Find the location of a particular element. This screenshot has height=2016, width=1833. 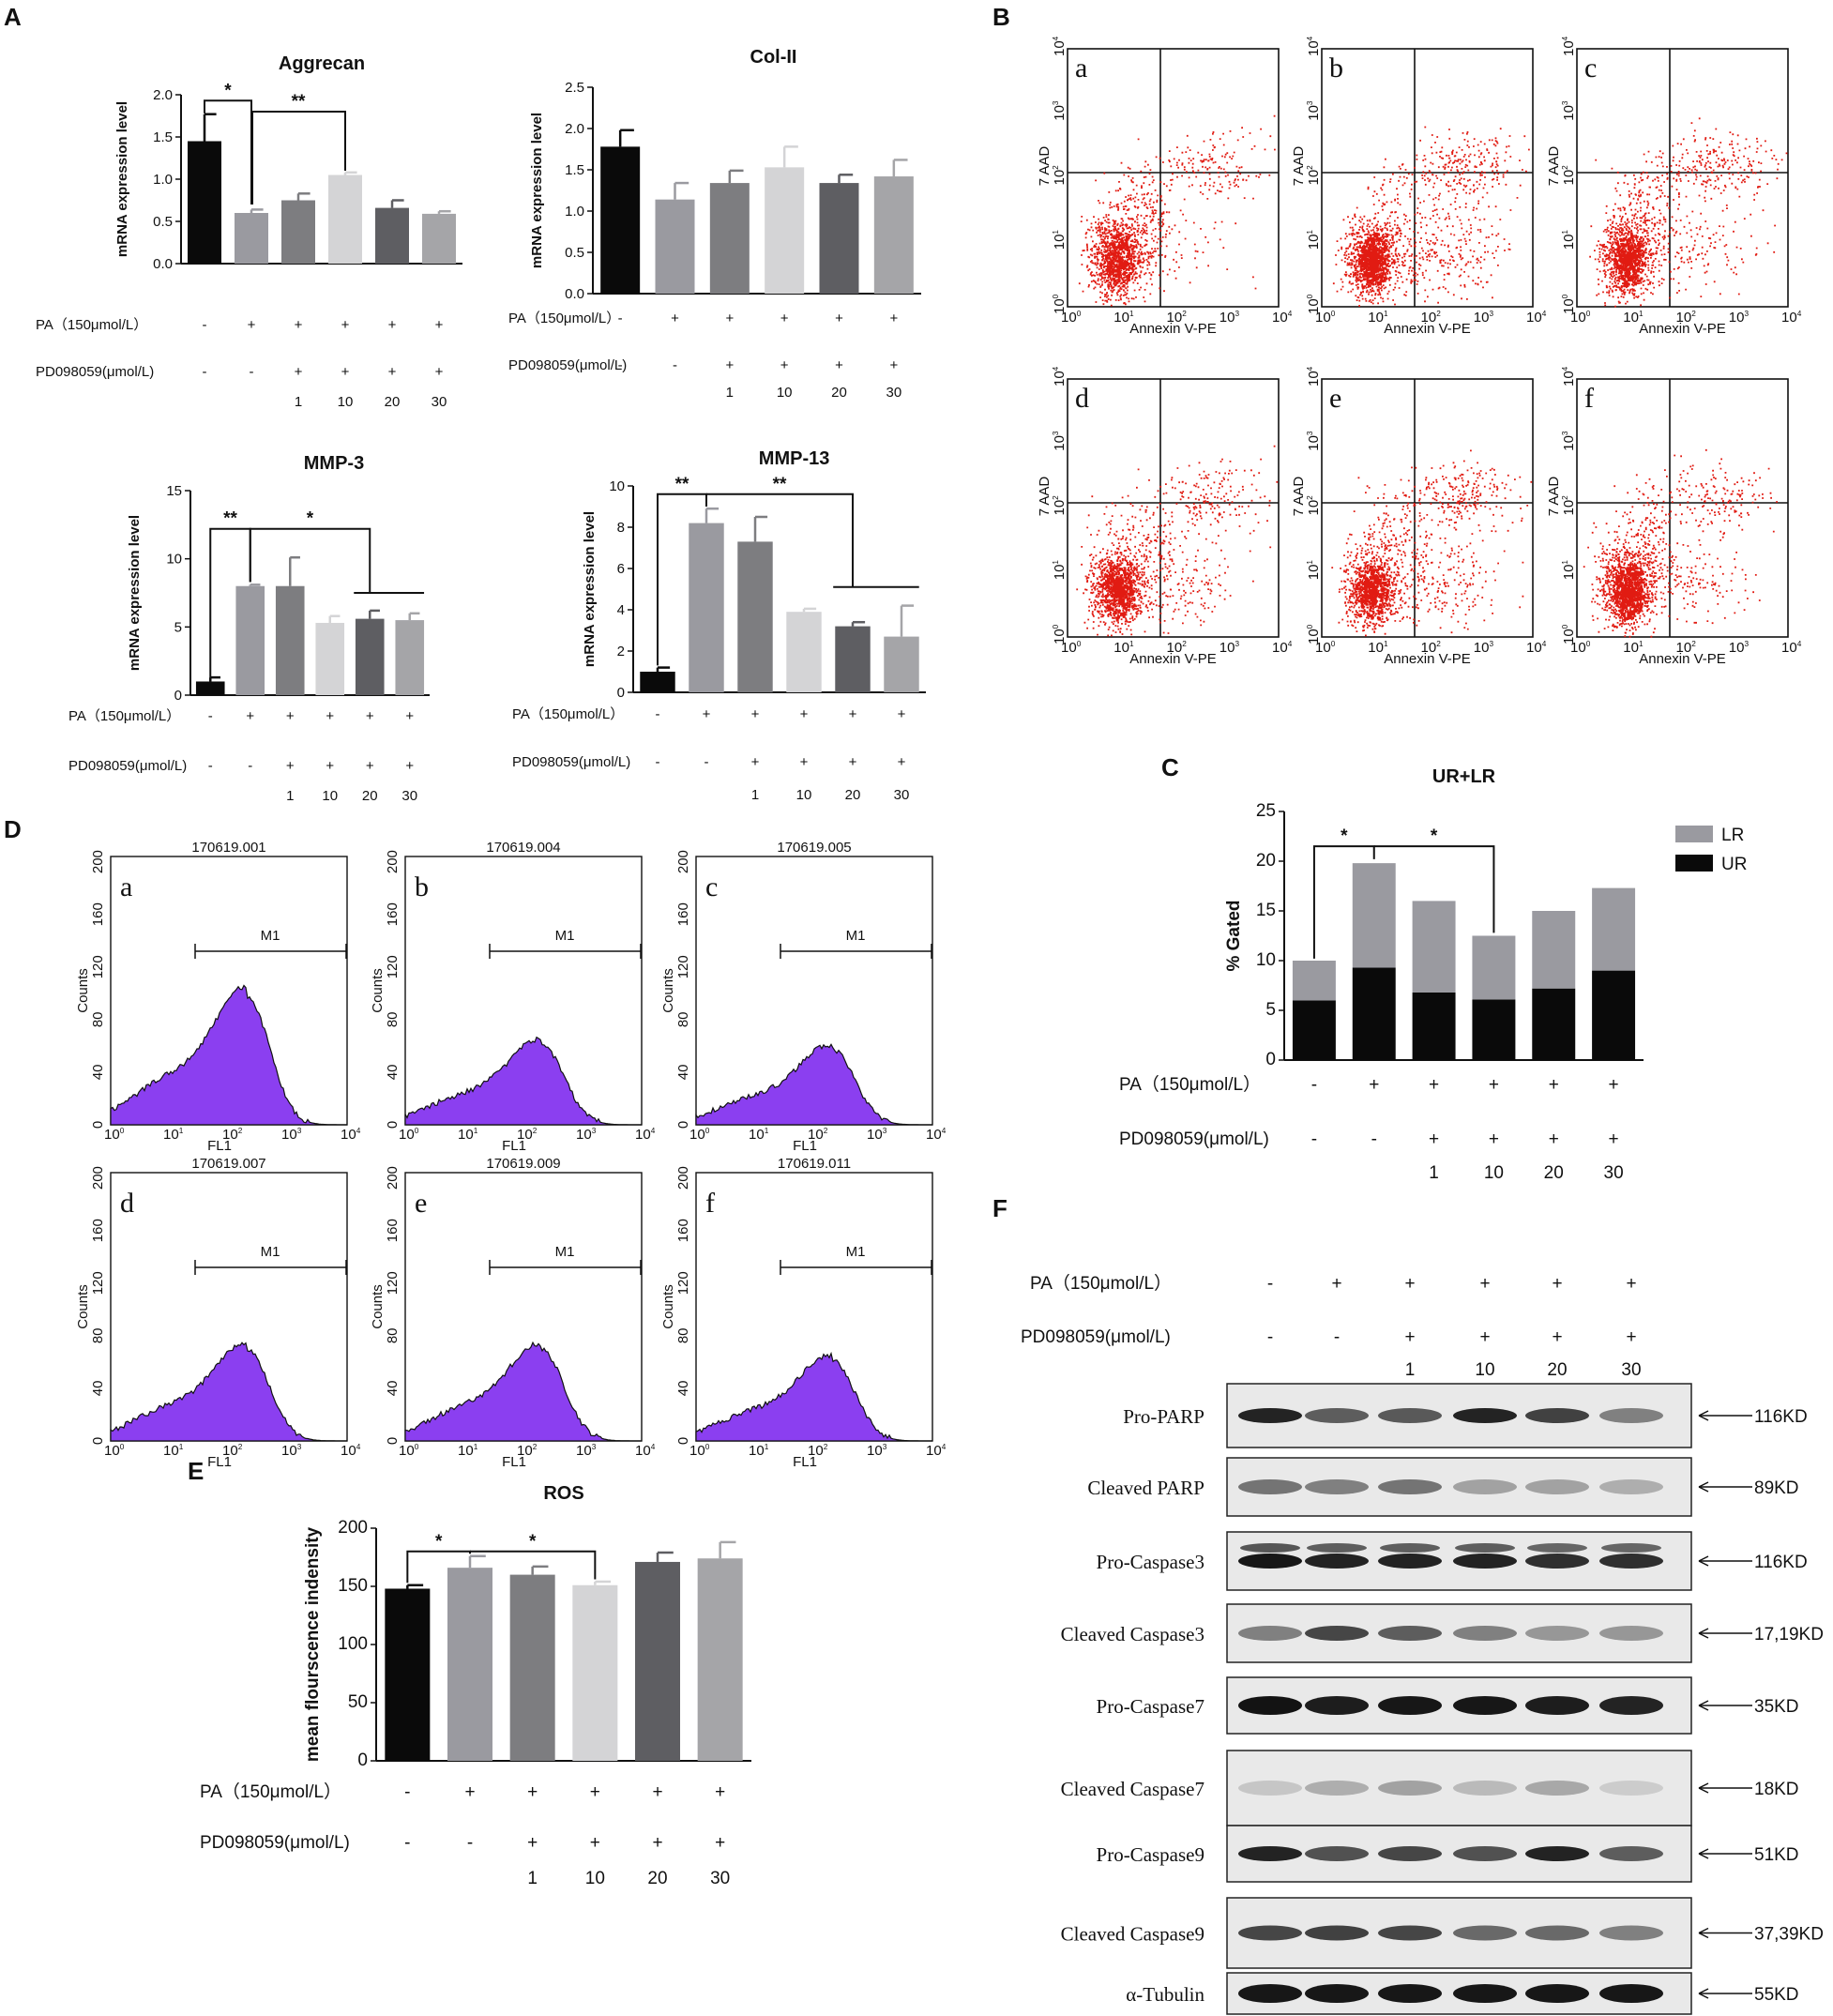

panel-label-e: E is located at coordinates (196, 1471).